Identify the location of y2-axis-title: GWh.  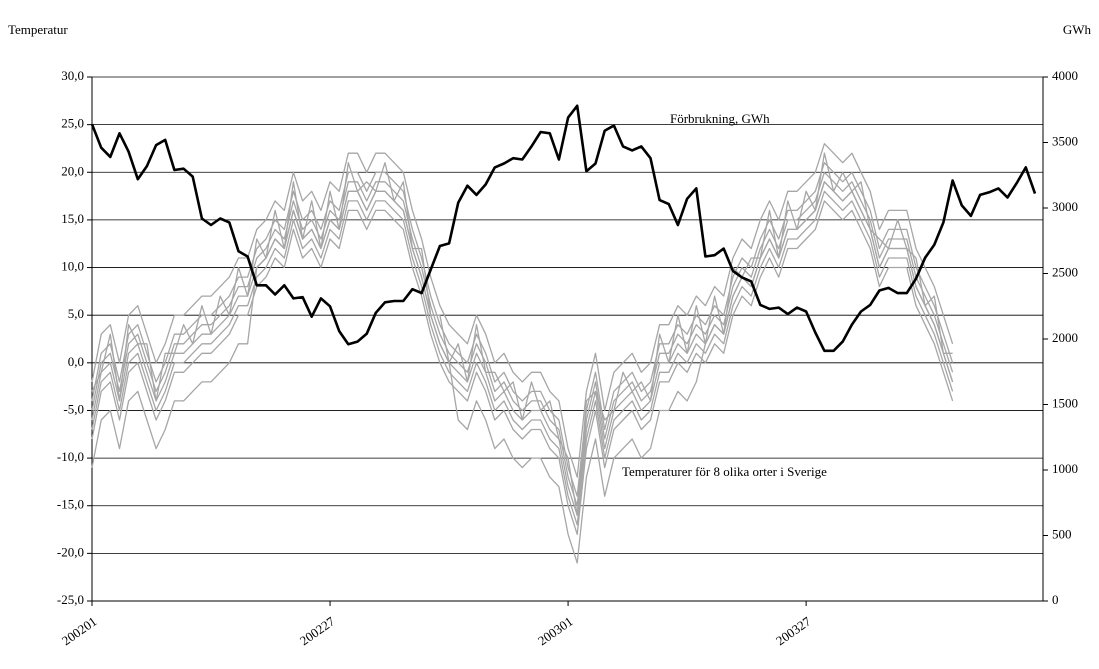
(1077, 29).